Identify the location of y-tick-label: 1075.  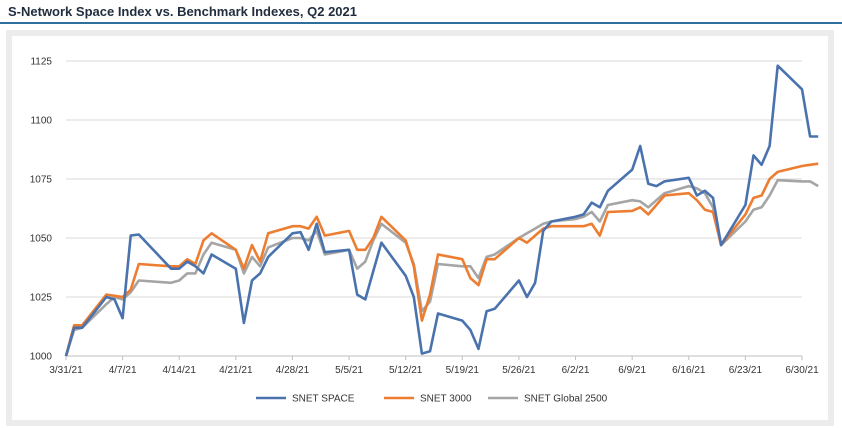
(41, 180).